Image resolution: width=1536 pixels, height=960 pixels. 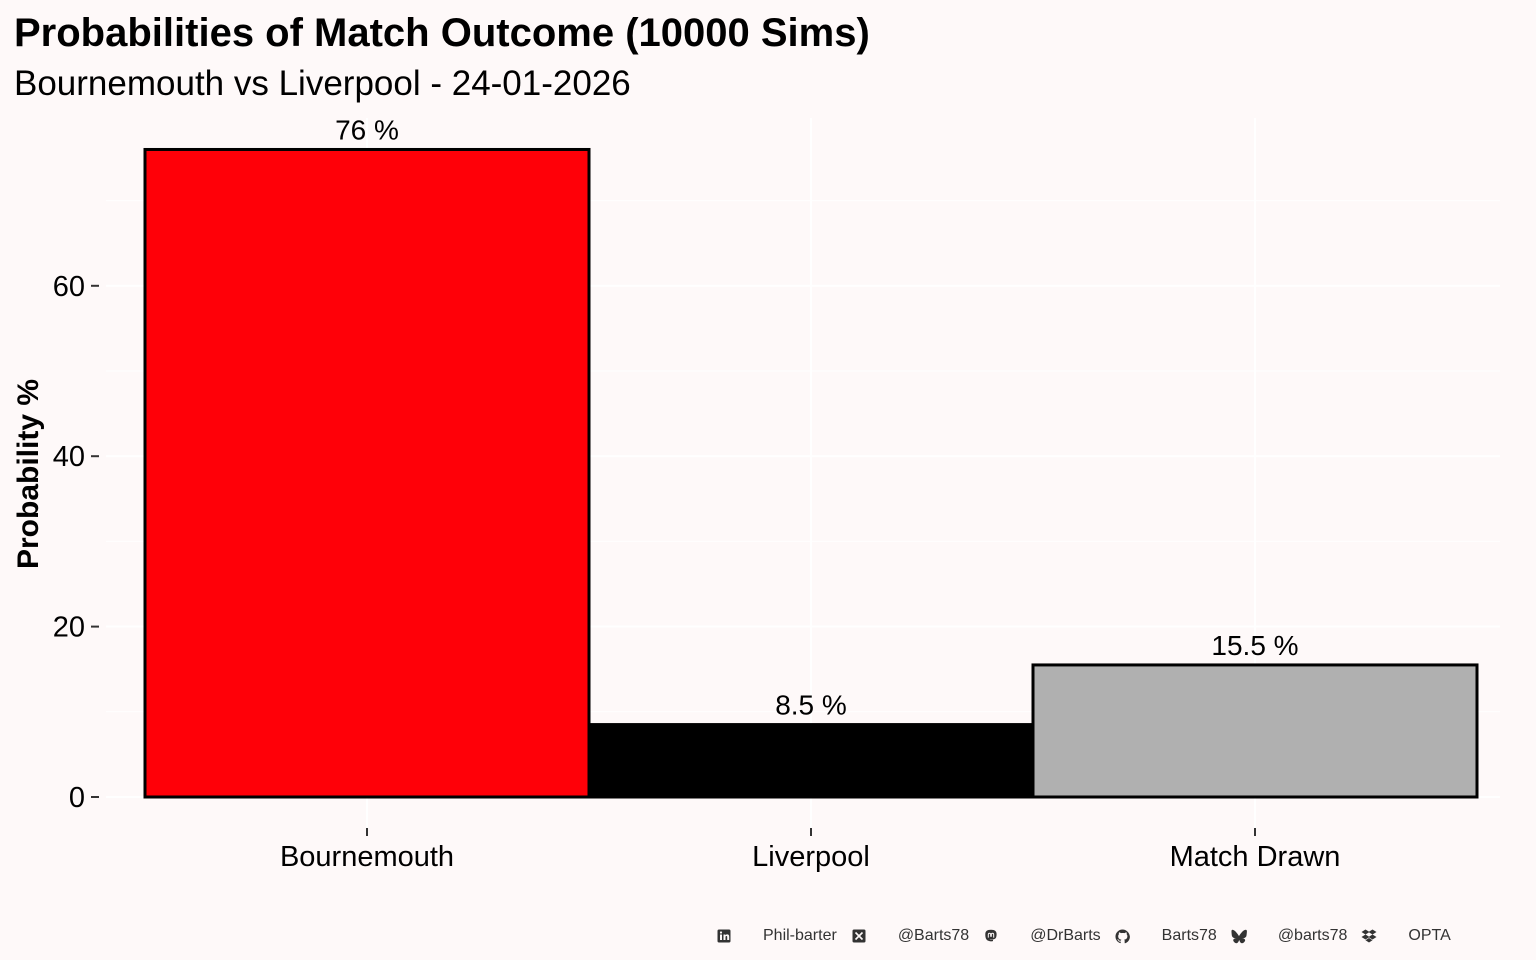 I want to click on x-tick-label: Match Drawn, so click(x=1255, y=857).